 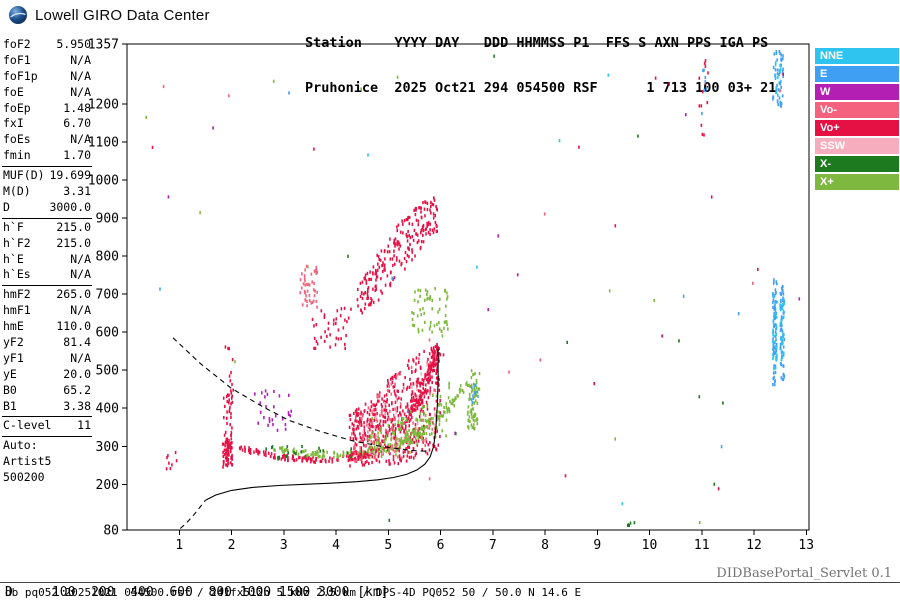 What do you see at coordinates (10, 373) in the screenshot?
I see `param-label: yE` at bounding box center [10, 373].